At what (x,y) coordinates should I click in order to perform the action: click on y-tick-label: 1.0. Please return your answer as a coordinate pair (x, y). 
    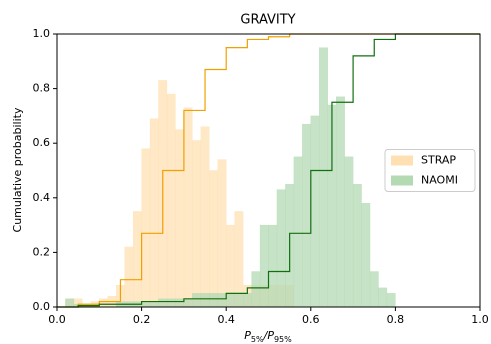
    Looking at the image, I should click on (42, 33).